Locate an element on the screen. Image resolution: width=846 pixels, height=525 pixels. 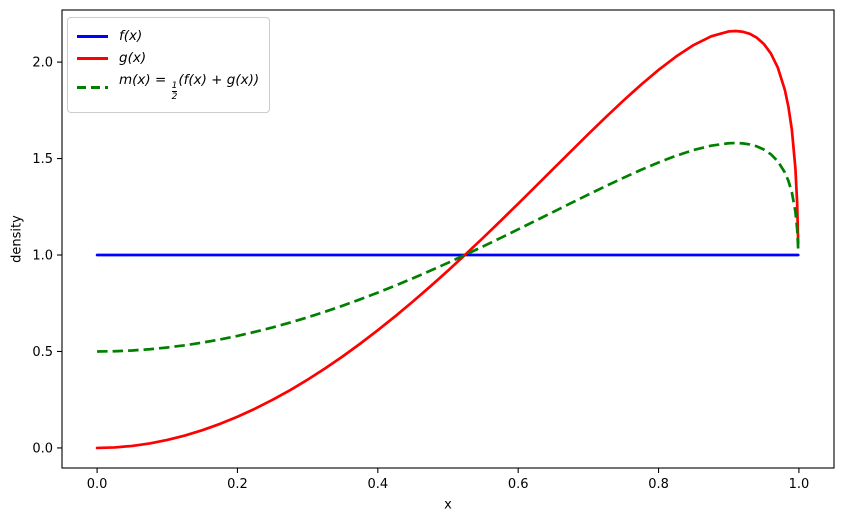
y-tick-label: 1.0 is located at coordinates (42, 256).